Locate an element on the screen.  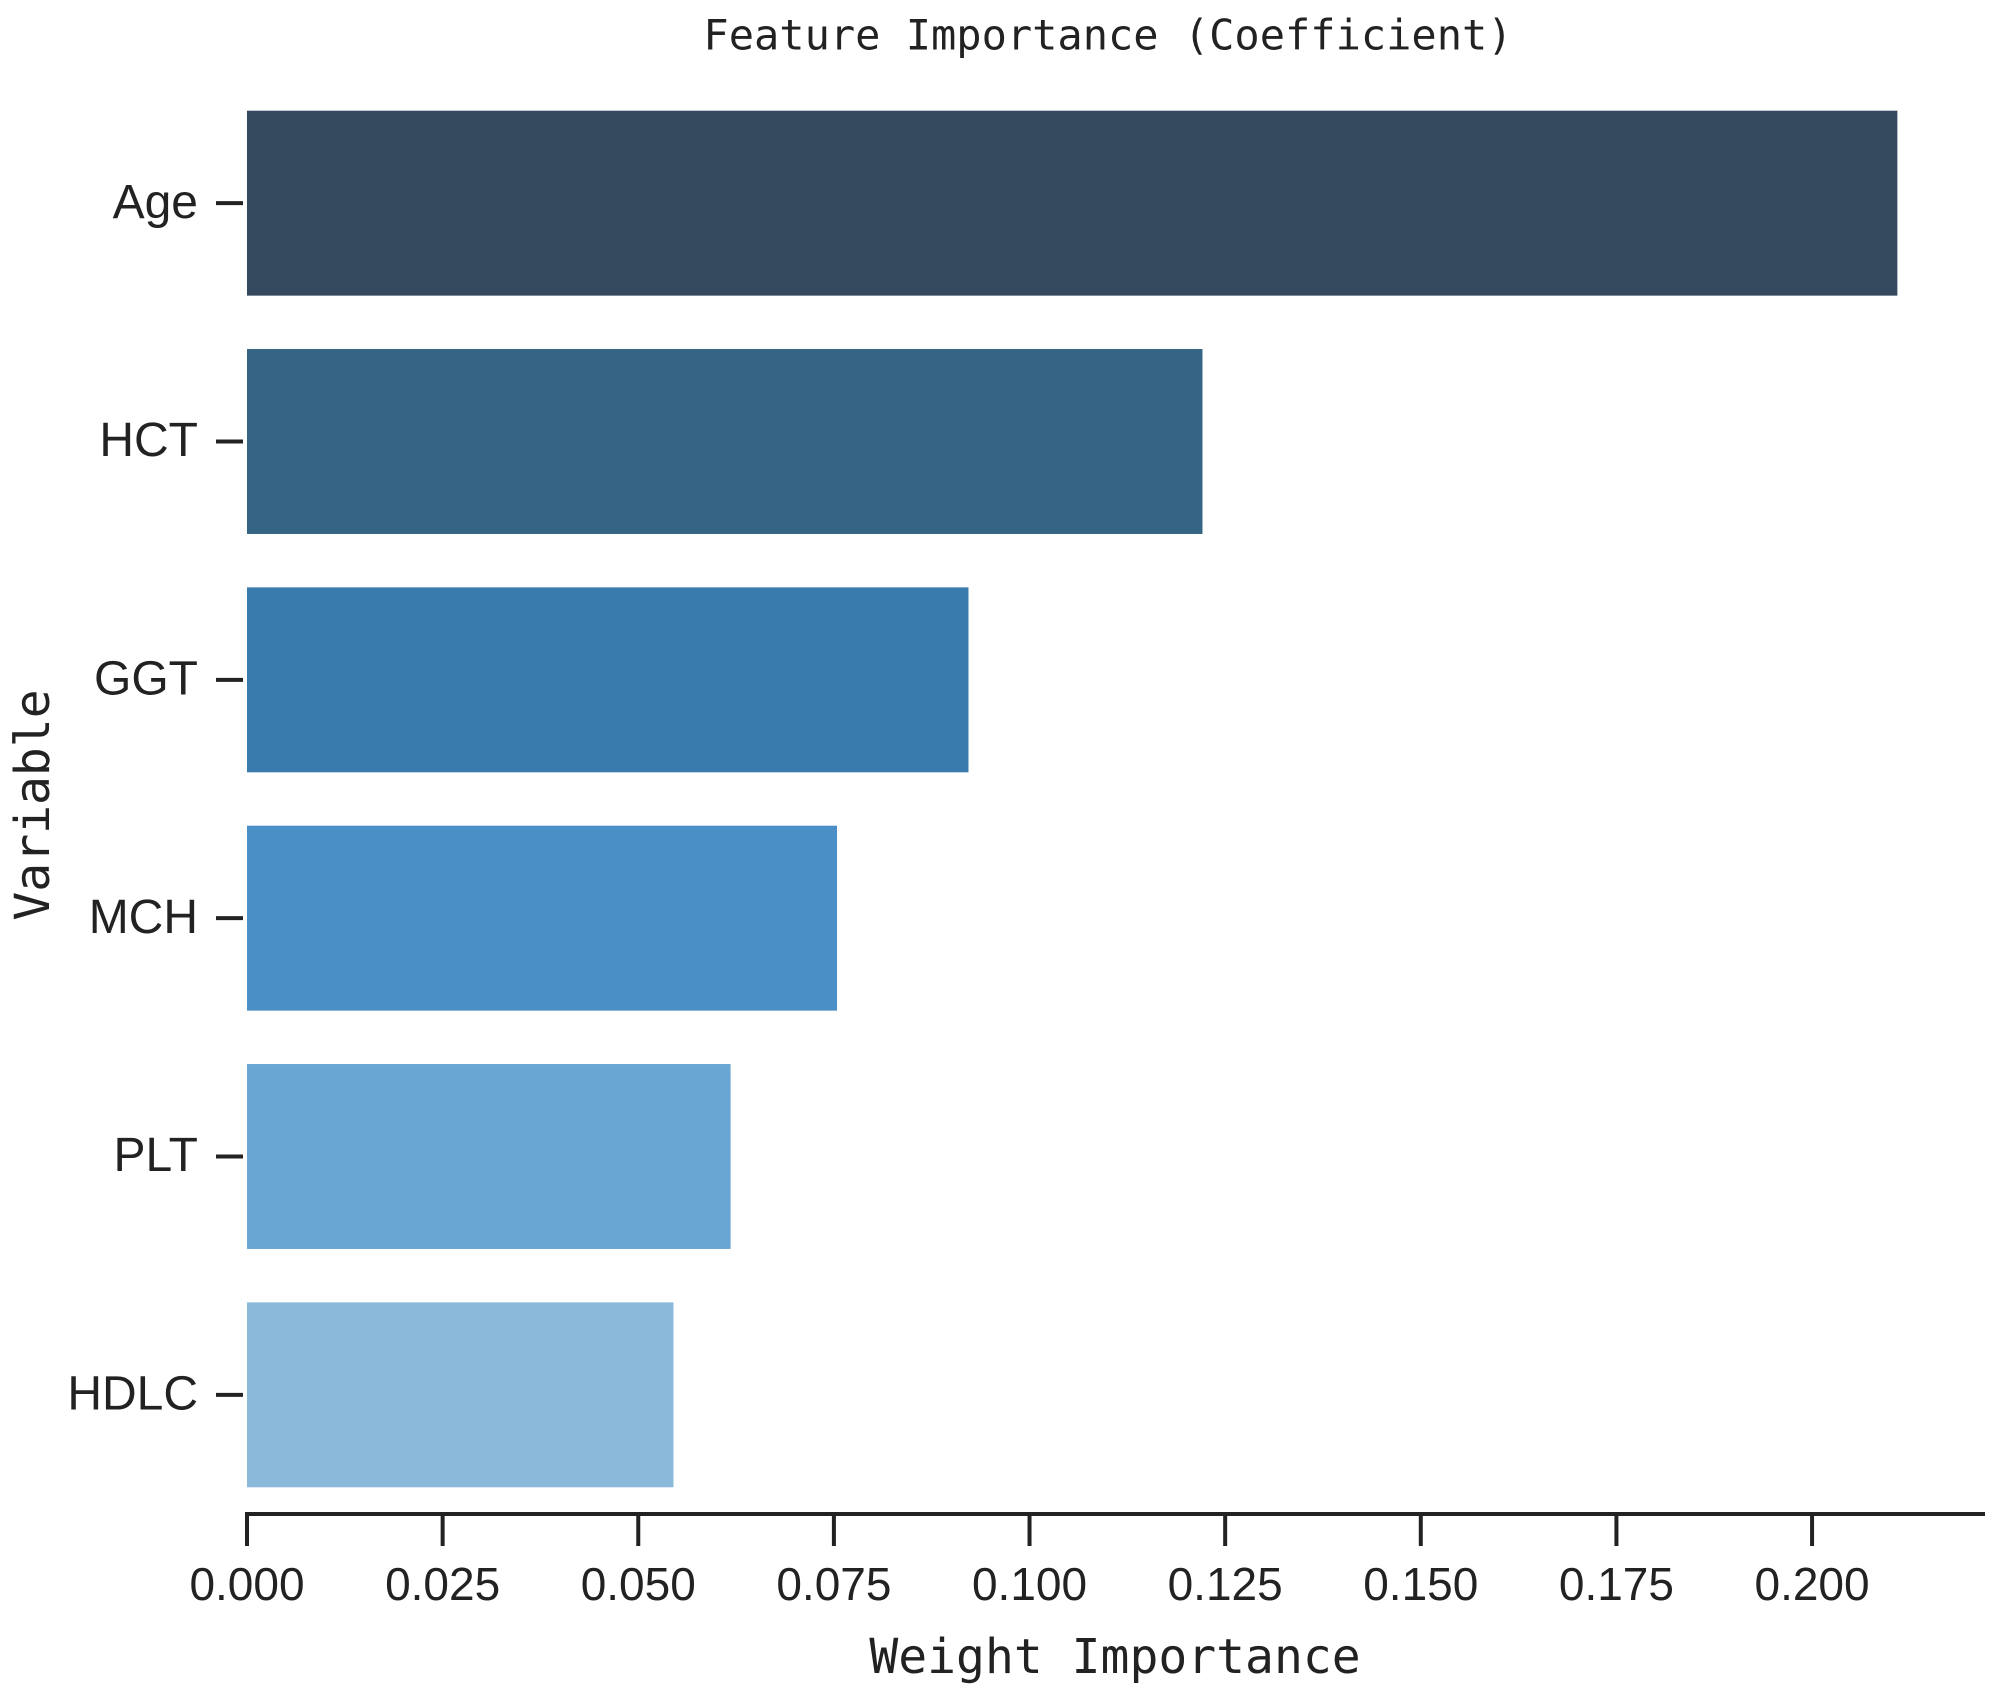
x-tick-label: 0.025 is located at coordinates (442, 1584).